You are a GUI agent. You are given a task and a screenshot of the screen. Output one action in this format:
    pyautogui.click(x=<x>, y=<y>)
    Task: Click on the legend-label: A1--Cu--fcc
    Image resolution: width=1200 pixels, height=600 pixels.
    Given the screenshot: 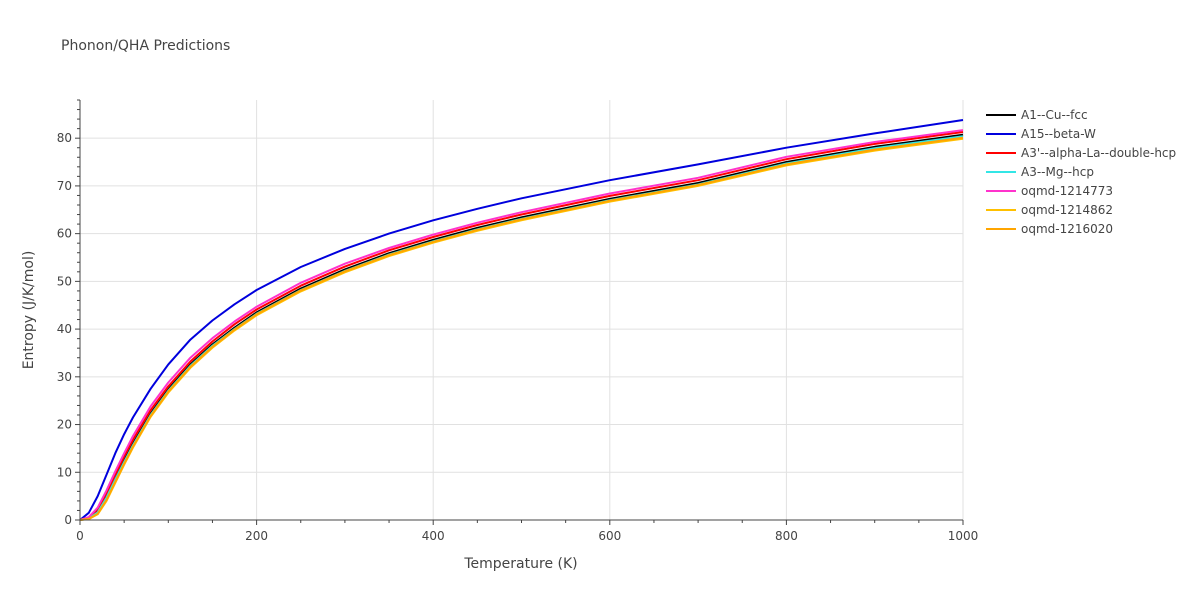 What is the action you would take?
    pyautogui.click(x=1054, y=115)
    